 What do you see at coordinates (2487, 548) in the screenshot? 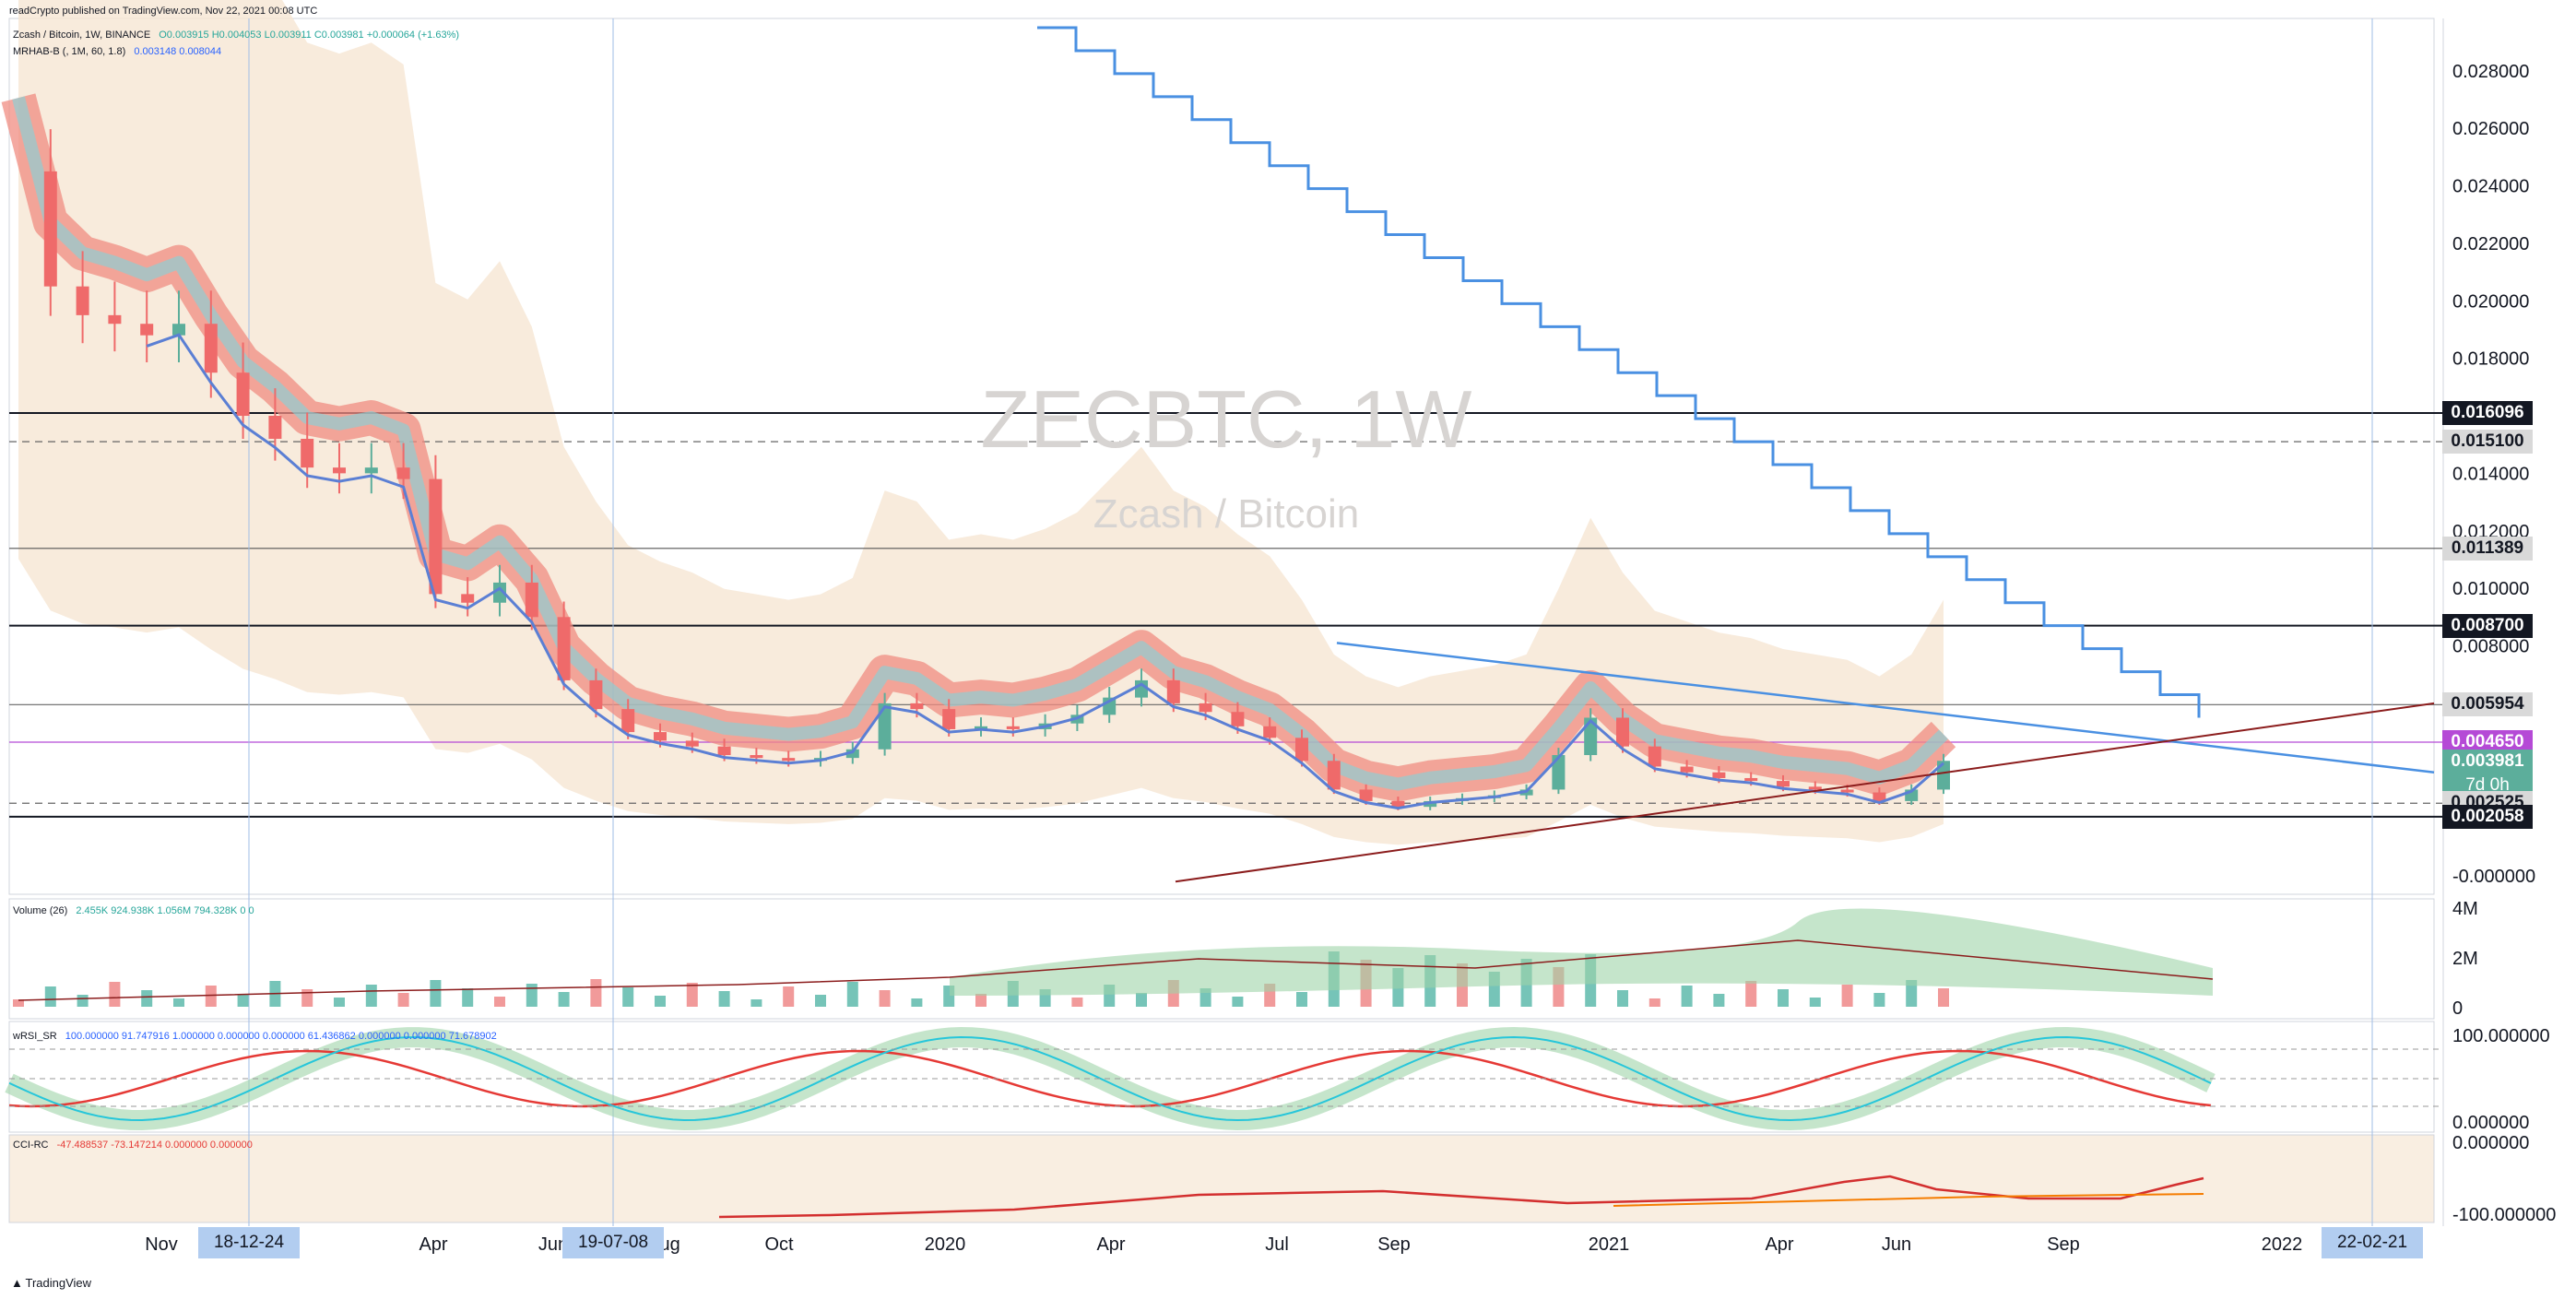
I see `price-tag: 0.011389` at bounding box center [2487, 548].